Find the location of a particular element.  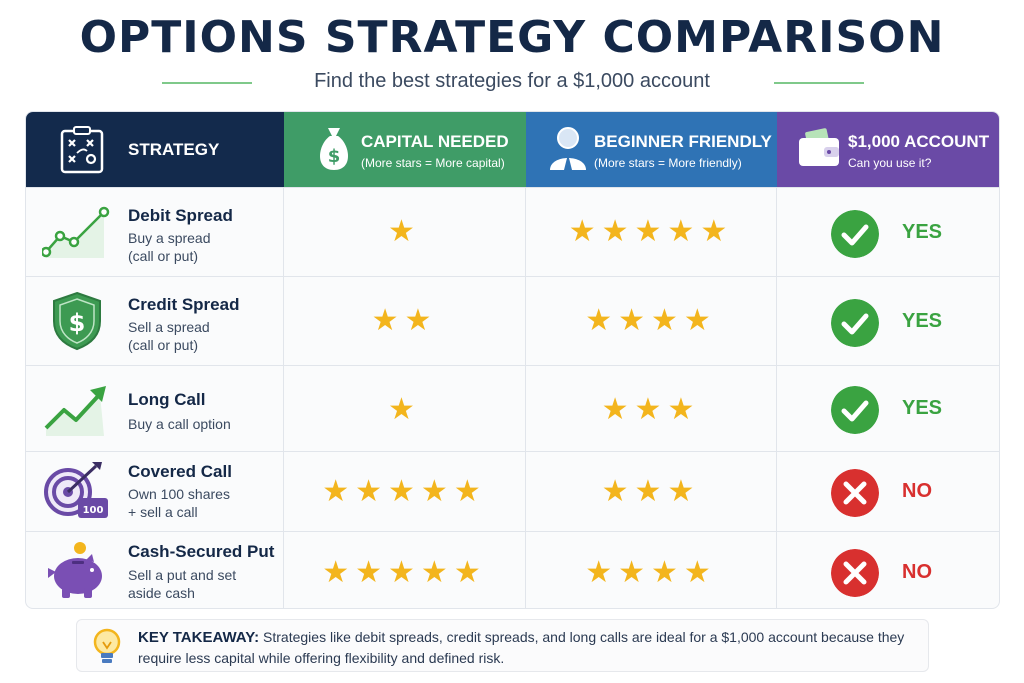

strategy-desc-line1: Own 100 shares is located at coordinates (179, 494).